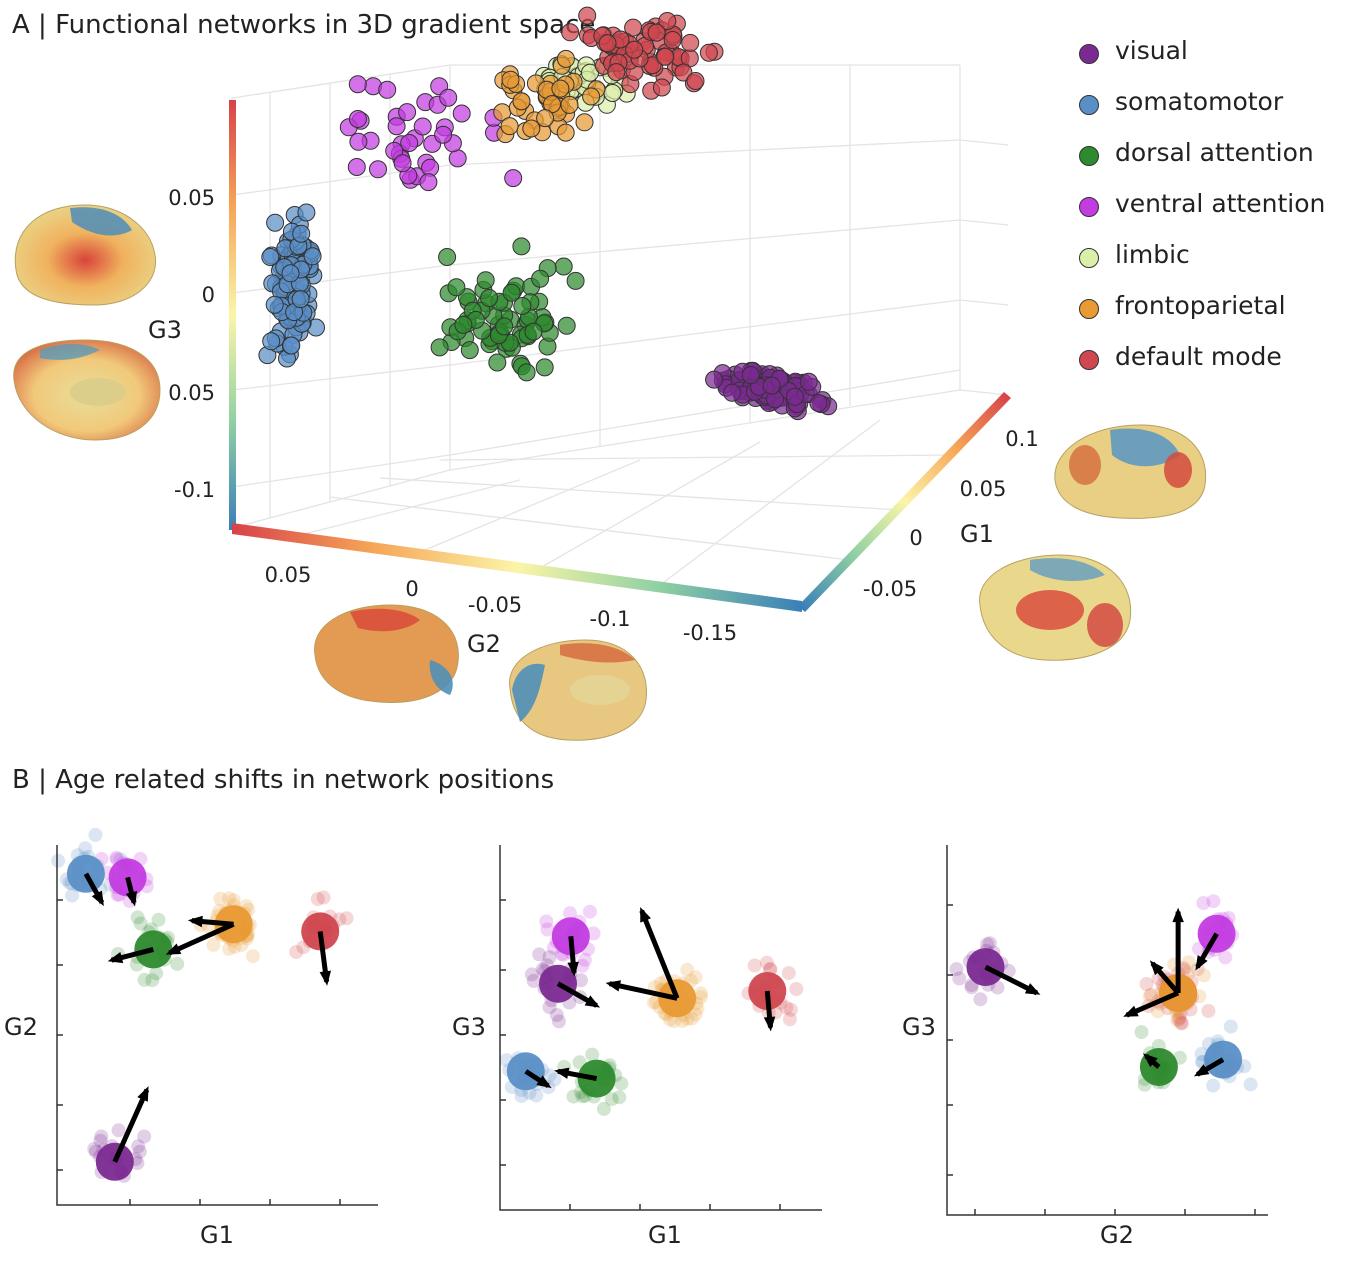 The height and width of the screenshot is (1288, 1350). I want to click on shift-arrowhead-dorsal-attention, so click(115, 957).